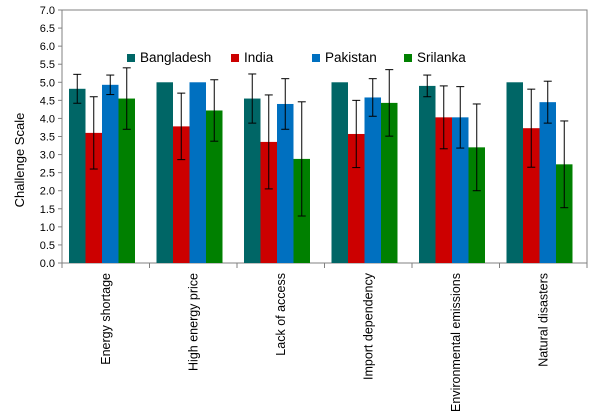  I want to click on legend-item-india: India, so click(252, 57).